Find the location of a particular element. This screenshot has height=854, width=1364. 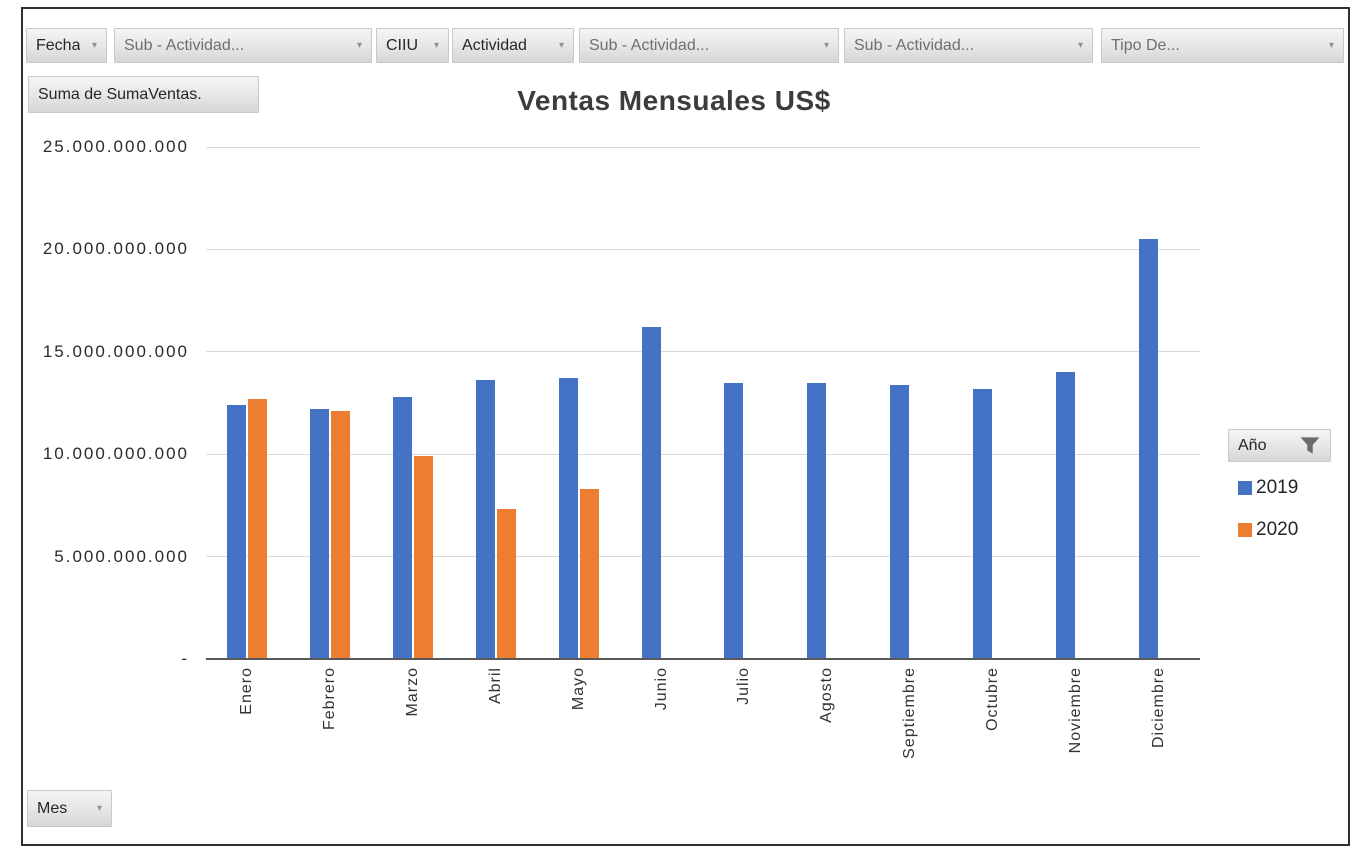

x-axis-label-septiembre: Septiembre is located at coordinates (910, 713).